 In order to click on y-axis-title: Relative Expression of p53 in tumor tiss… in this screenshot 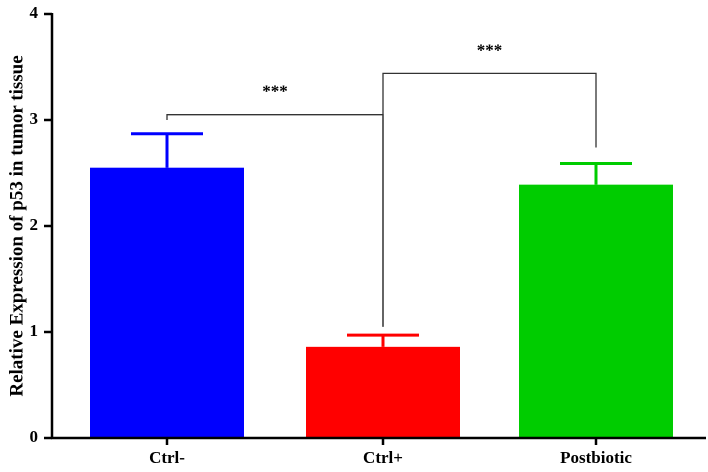, I will do `click(16, 225)`.